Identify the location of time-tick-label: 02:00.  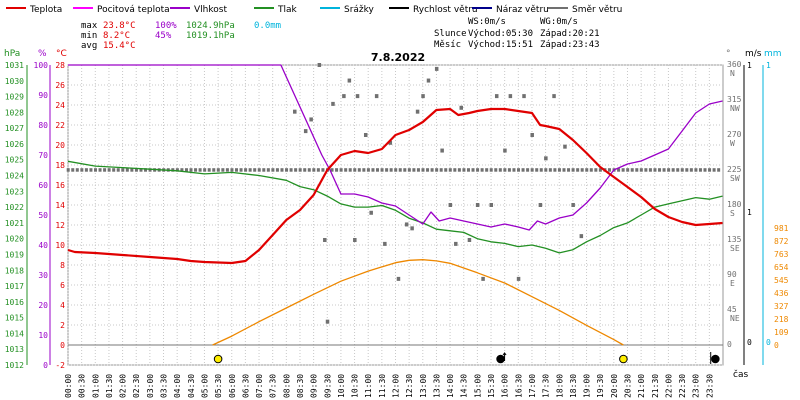
(123, 386).